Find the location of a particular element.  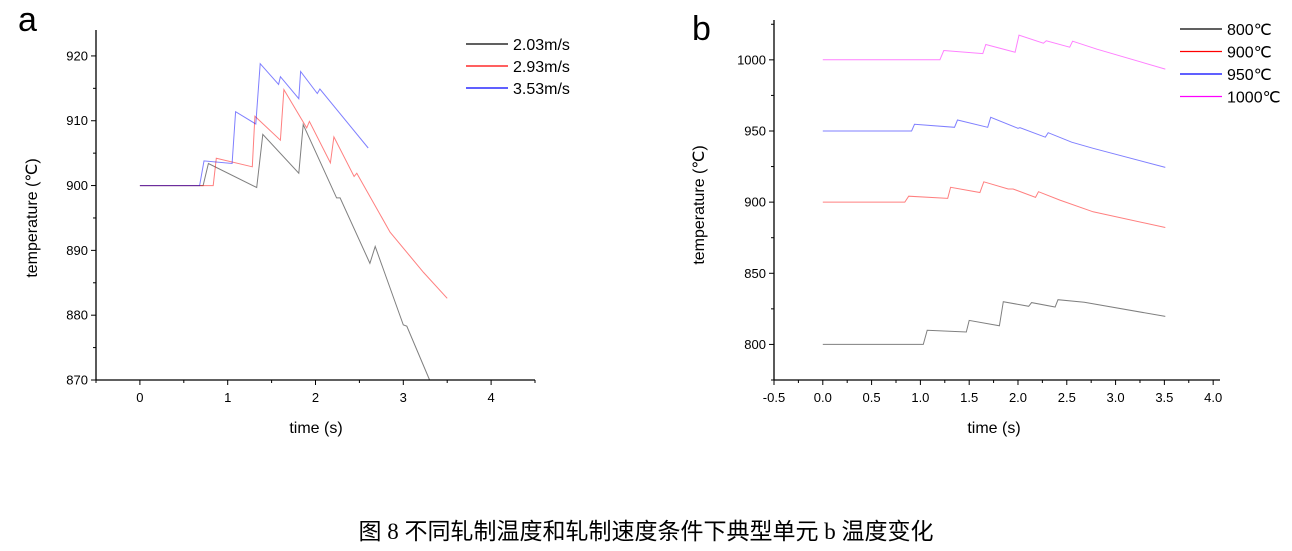

chart-b-x-tick-label: 1.5 is located at coordinates (969, 397).